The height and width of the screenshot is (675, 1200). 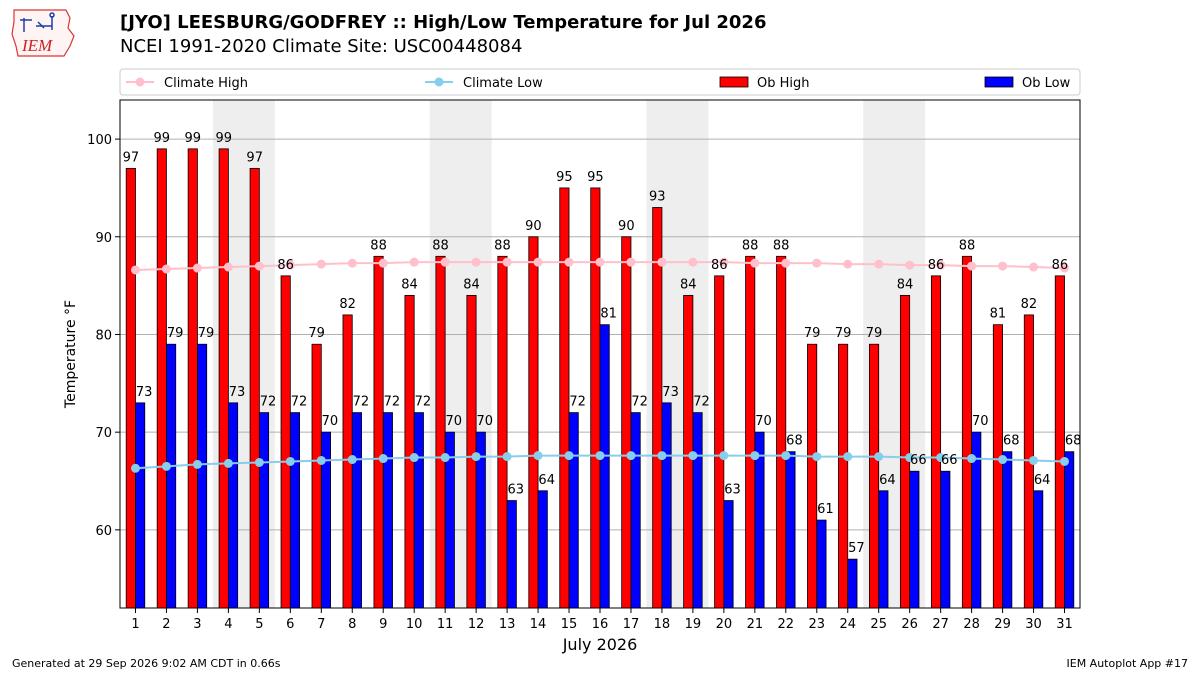 What do you see at coordinates (103, 433) in the screenshot?
I see `y-tick-label: 70` at bounding box center [103, 433].